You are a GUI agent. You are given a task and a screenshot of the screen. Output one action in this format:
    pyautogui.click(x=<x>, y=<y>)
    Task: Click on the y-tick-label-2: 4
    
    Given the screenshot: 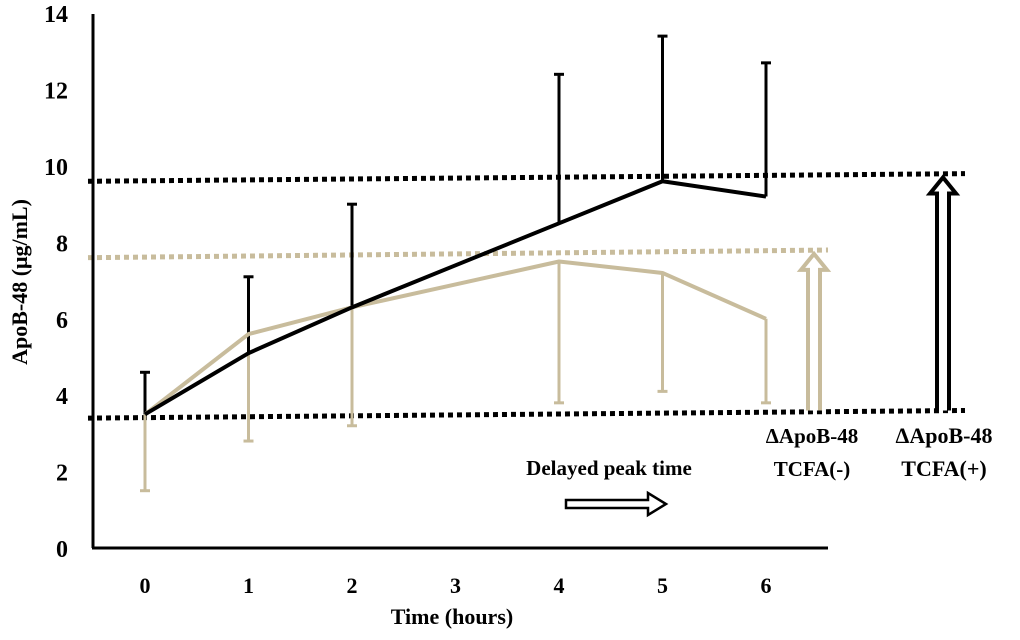 What is the action you would take?
    pyautogui.click(x=62, y=397)
    